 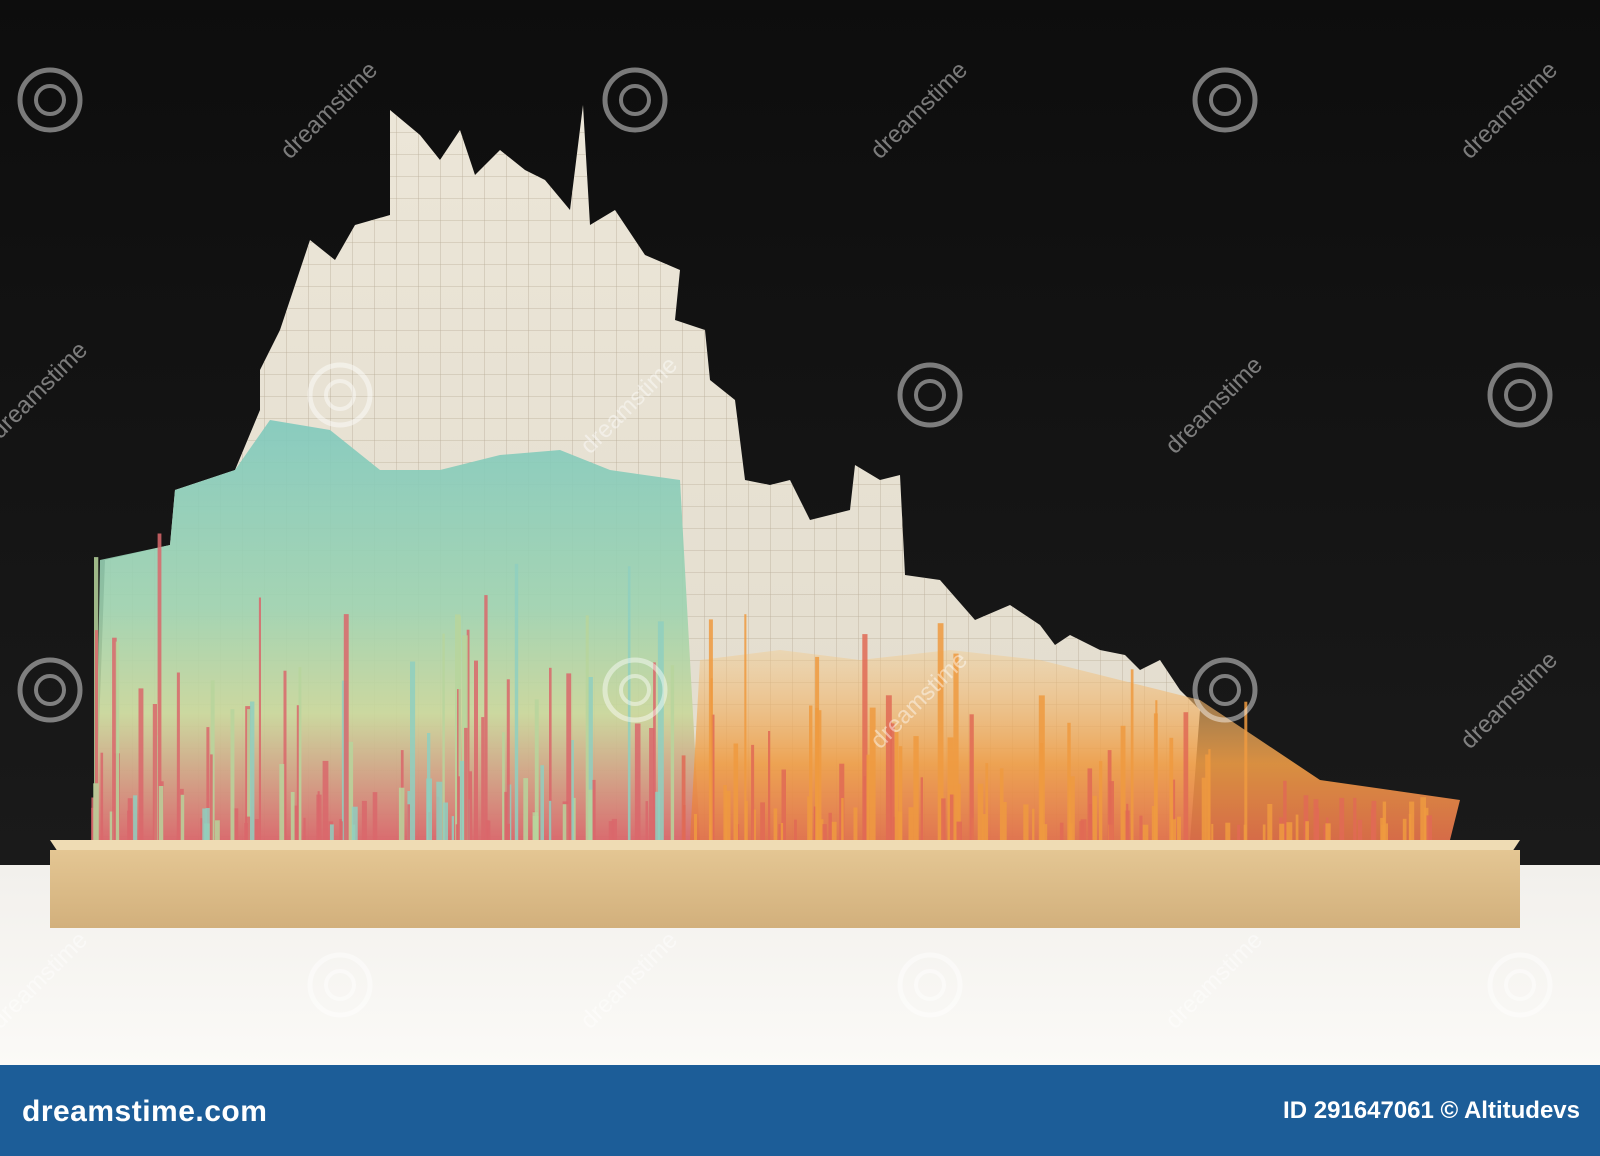 I want to click on logo: dreamstime.com, so click(x=145, y=1111).